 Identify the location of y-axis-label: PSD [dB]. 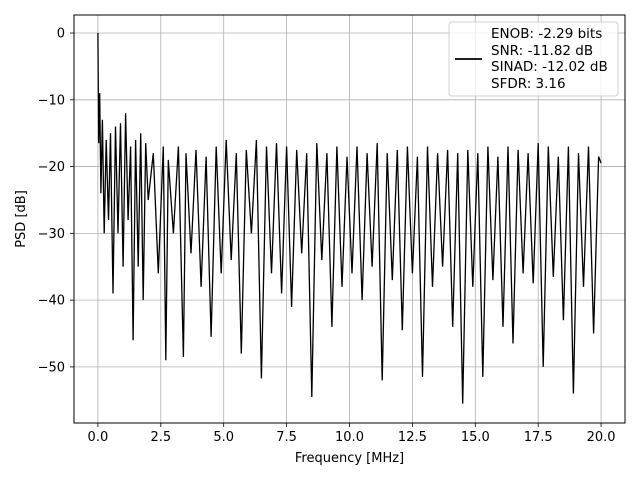
(21, 219).